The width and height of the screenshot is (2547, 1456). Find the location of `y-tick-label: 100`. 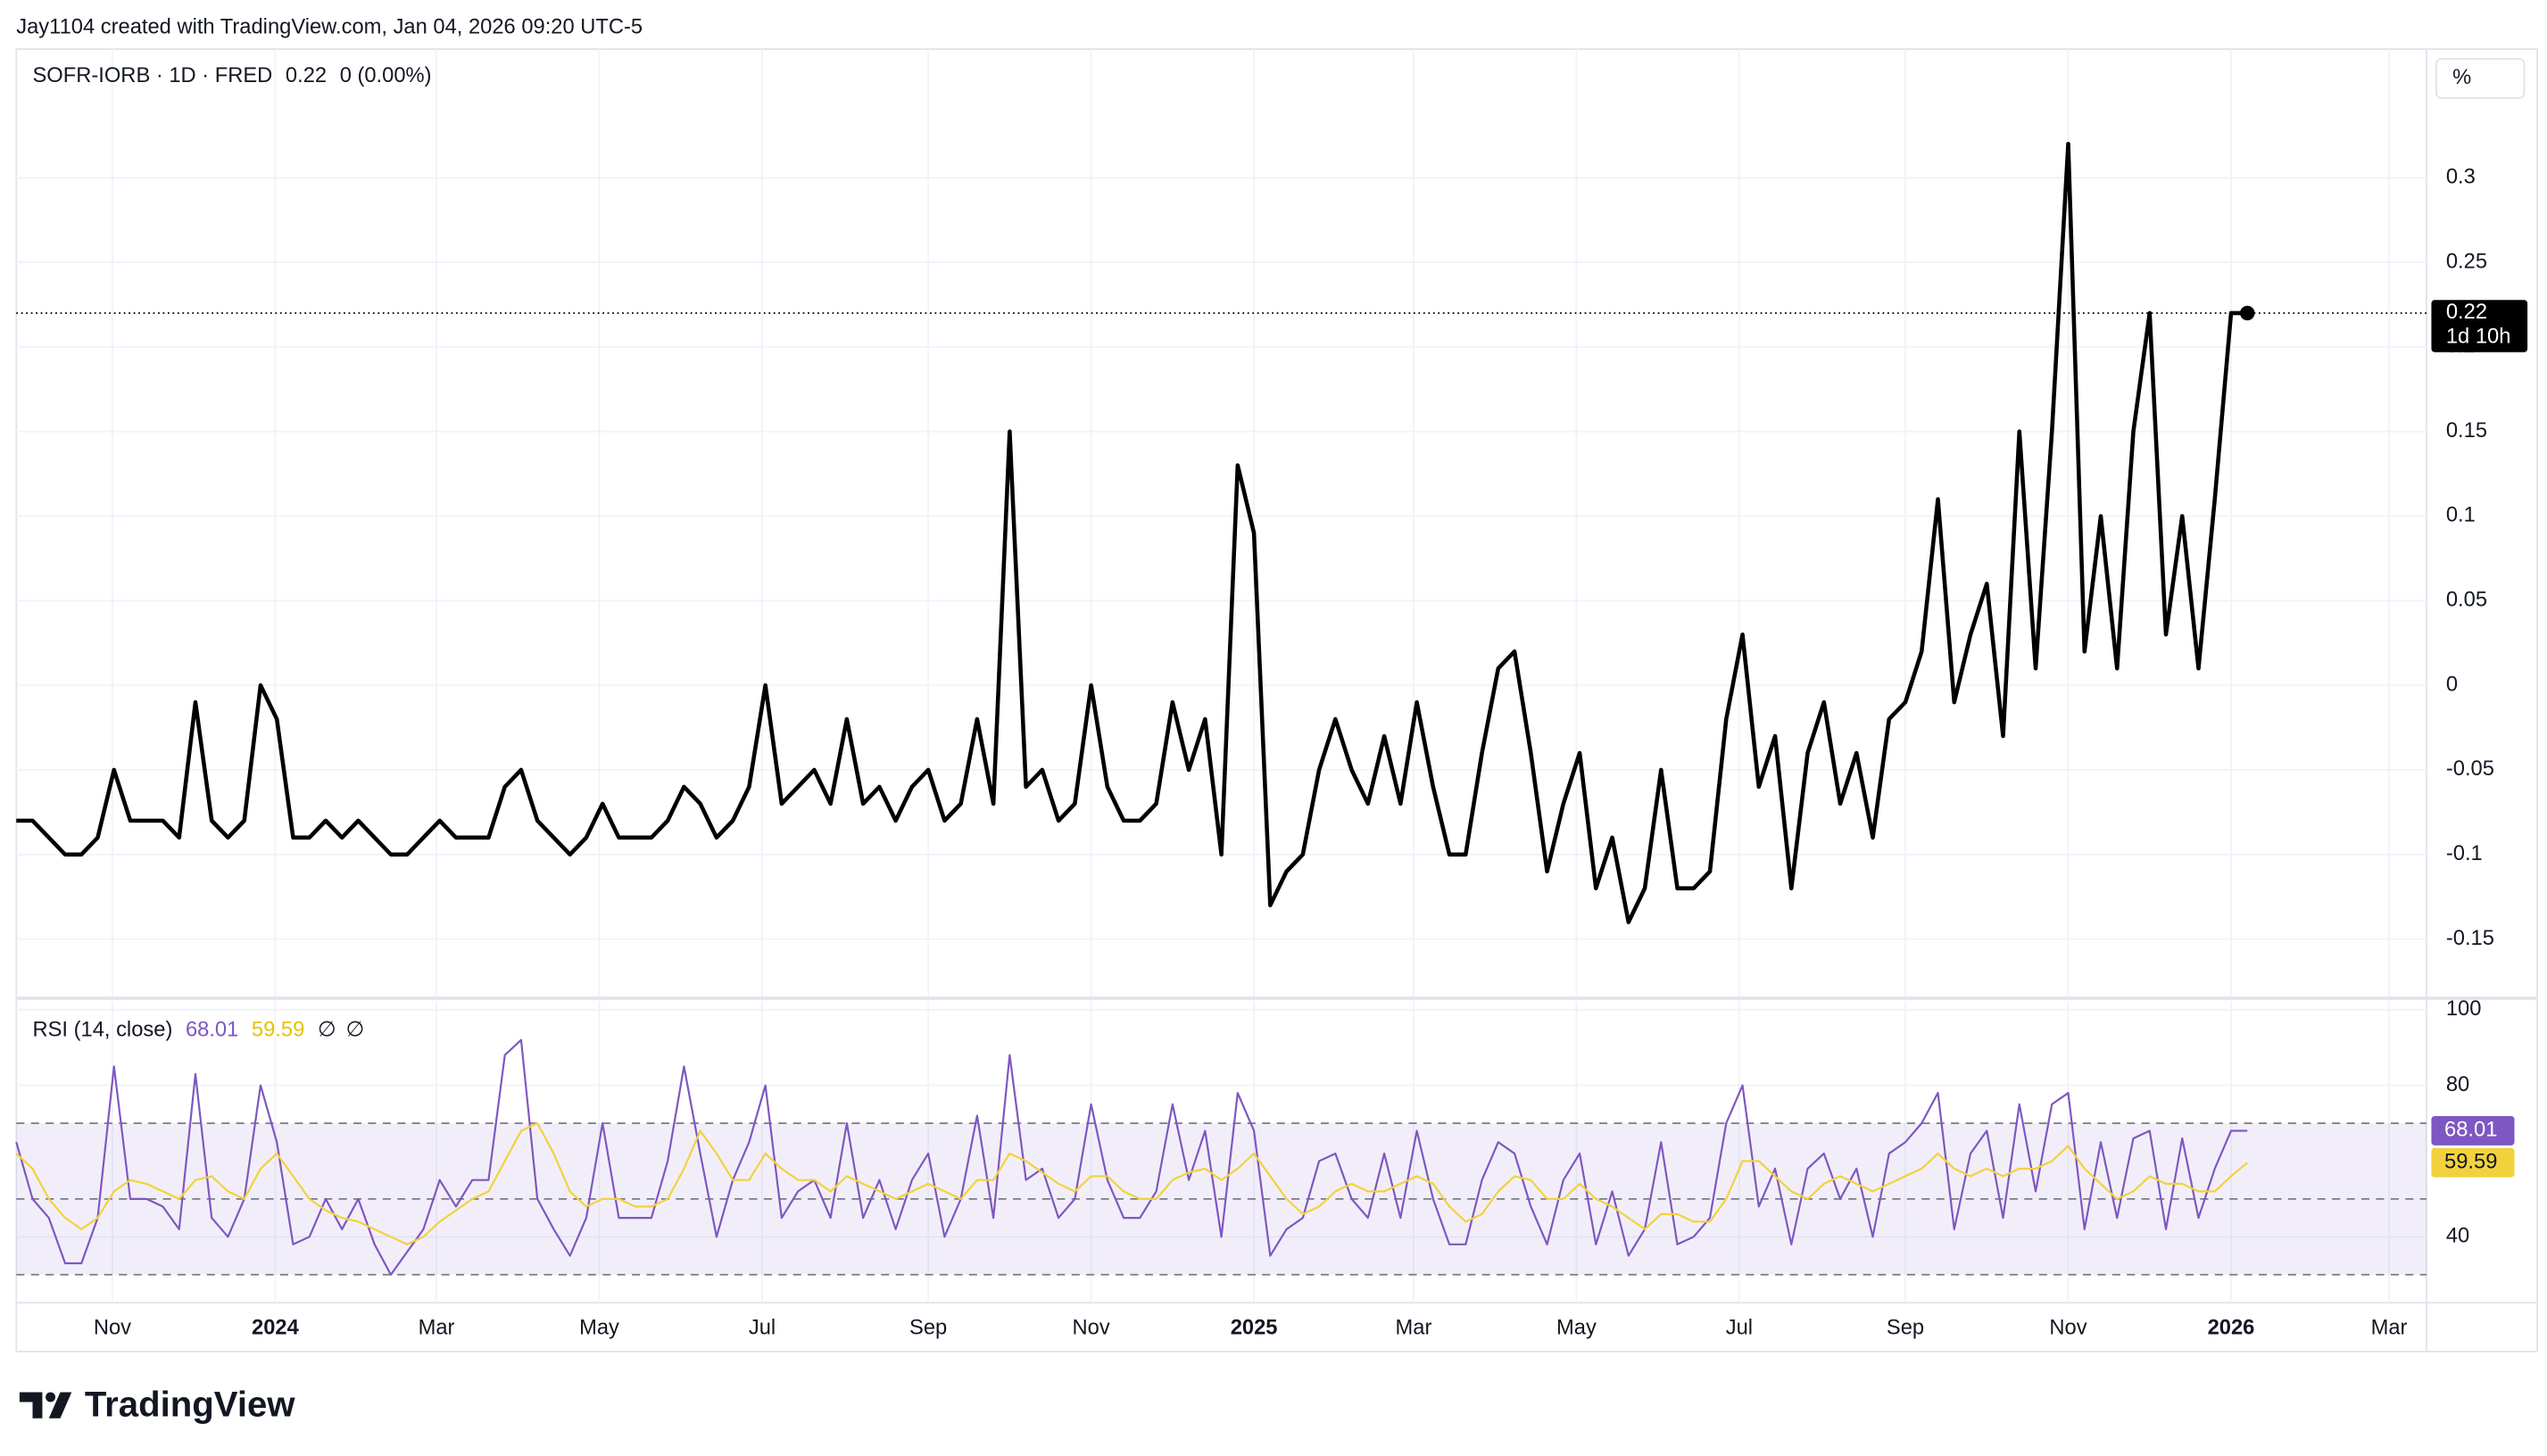

y-tick-label: 100 is located at coordinates (2464, 1009).